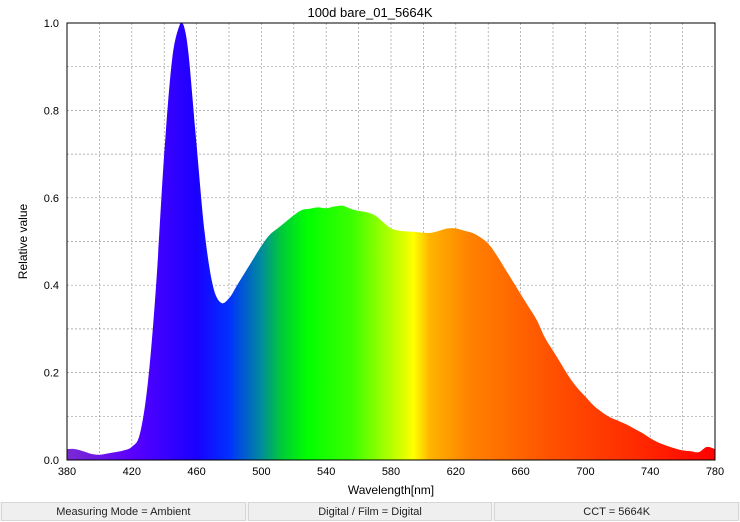 Image resolution: width=740 pixels, height=522 pixels. What do you see at coordinates (650, 472) in the screenshot?
I see `x-tick-label: 740` at bounding box center [650, 472].